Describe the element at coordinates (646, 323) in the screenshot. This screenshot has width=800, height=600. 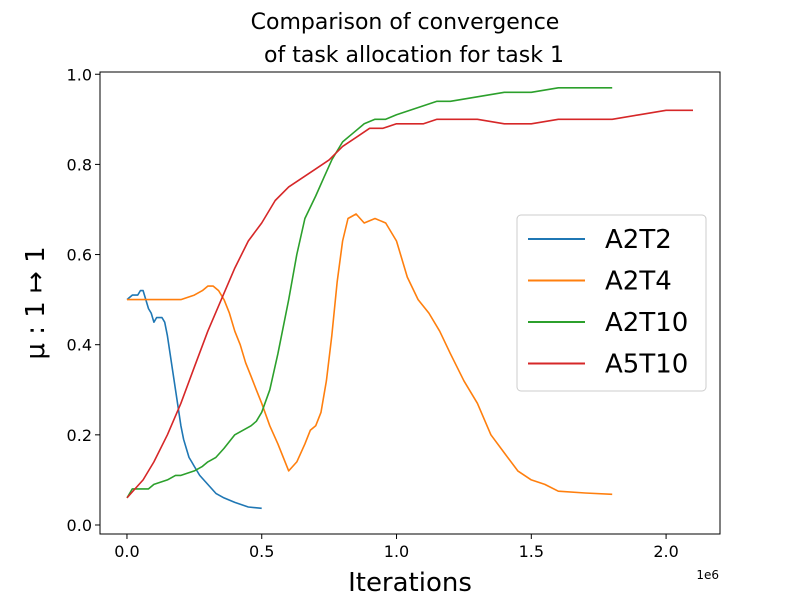
I see `legend-label-a2t10: A2T10` at that location.